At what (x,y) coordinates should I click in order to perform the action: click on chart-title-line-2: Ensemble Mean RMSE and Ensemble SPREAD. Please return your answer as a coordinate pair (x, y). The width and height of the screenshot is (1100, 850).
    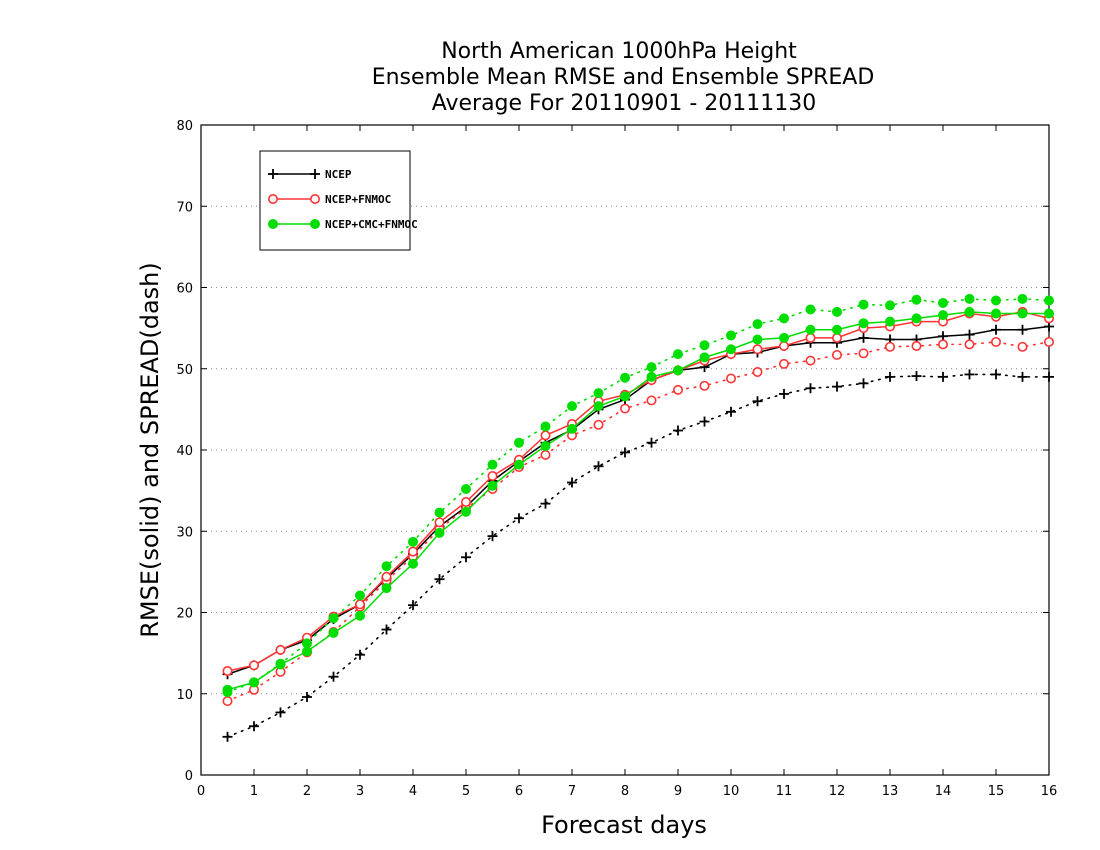
    Looking at the image, I should click on (623, 77).